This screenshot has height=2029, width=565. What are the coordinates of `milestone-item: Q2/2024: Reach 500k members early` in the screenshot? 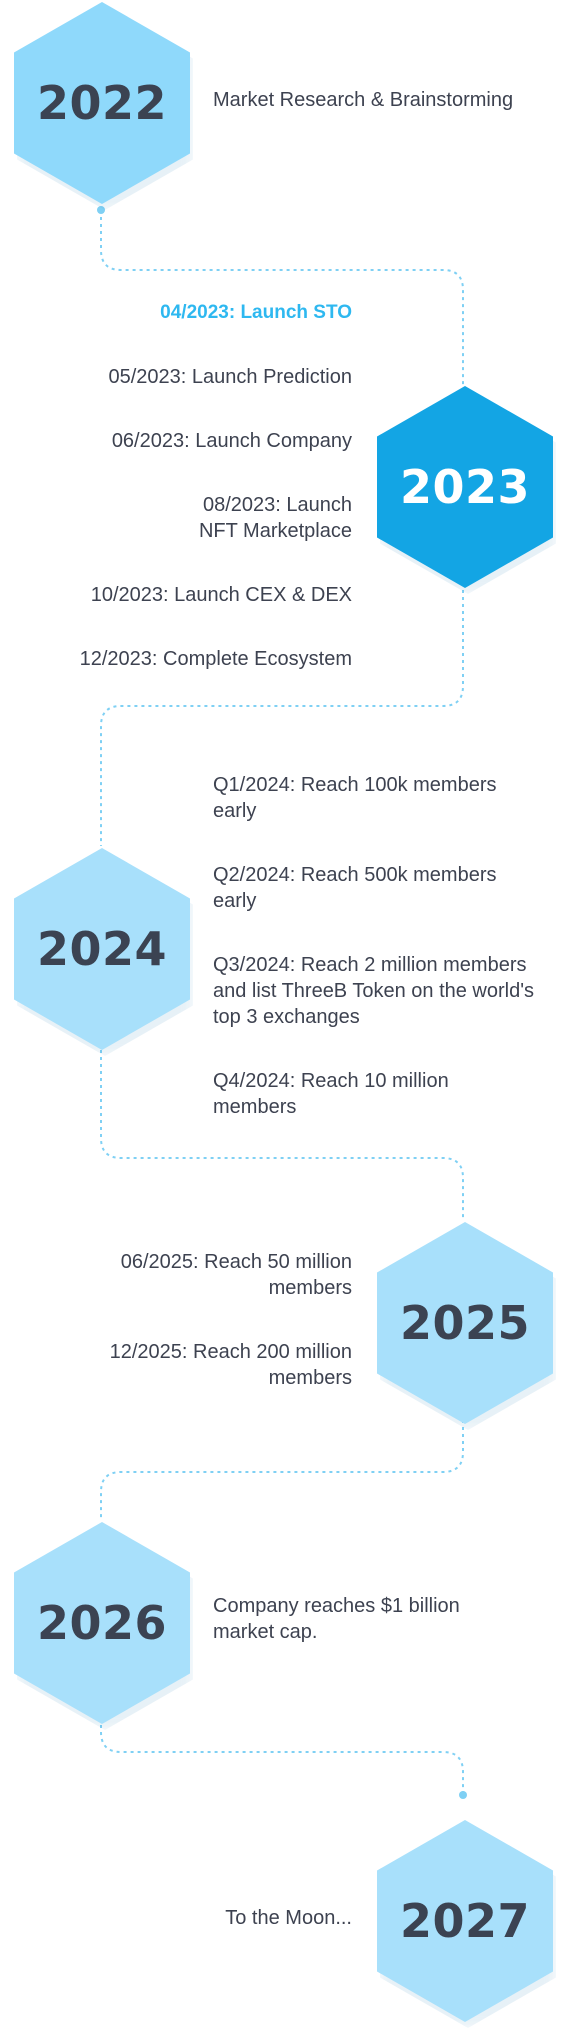 It's located at (355, 888).